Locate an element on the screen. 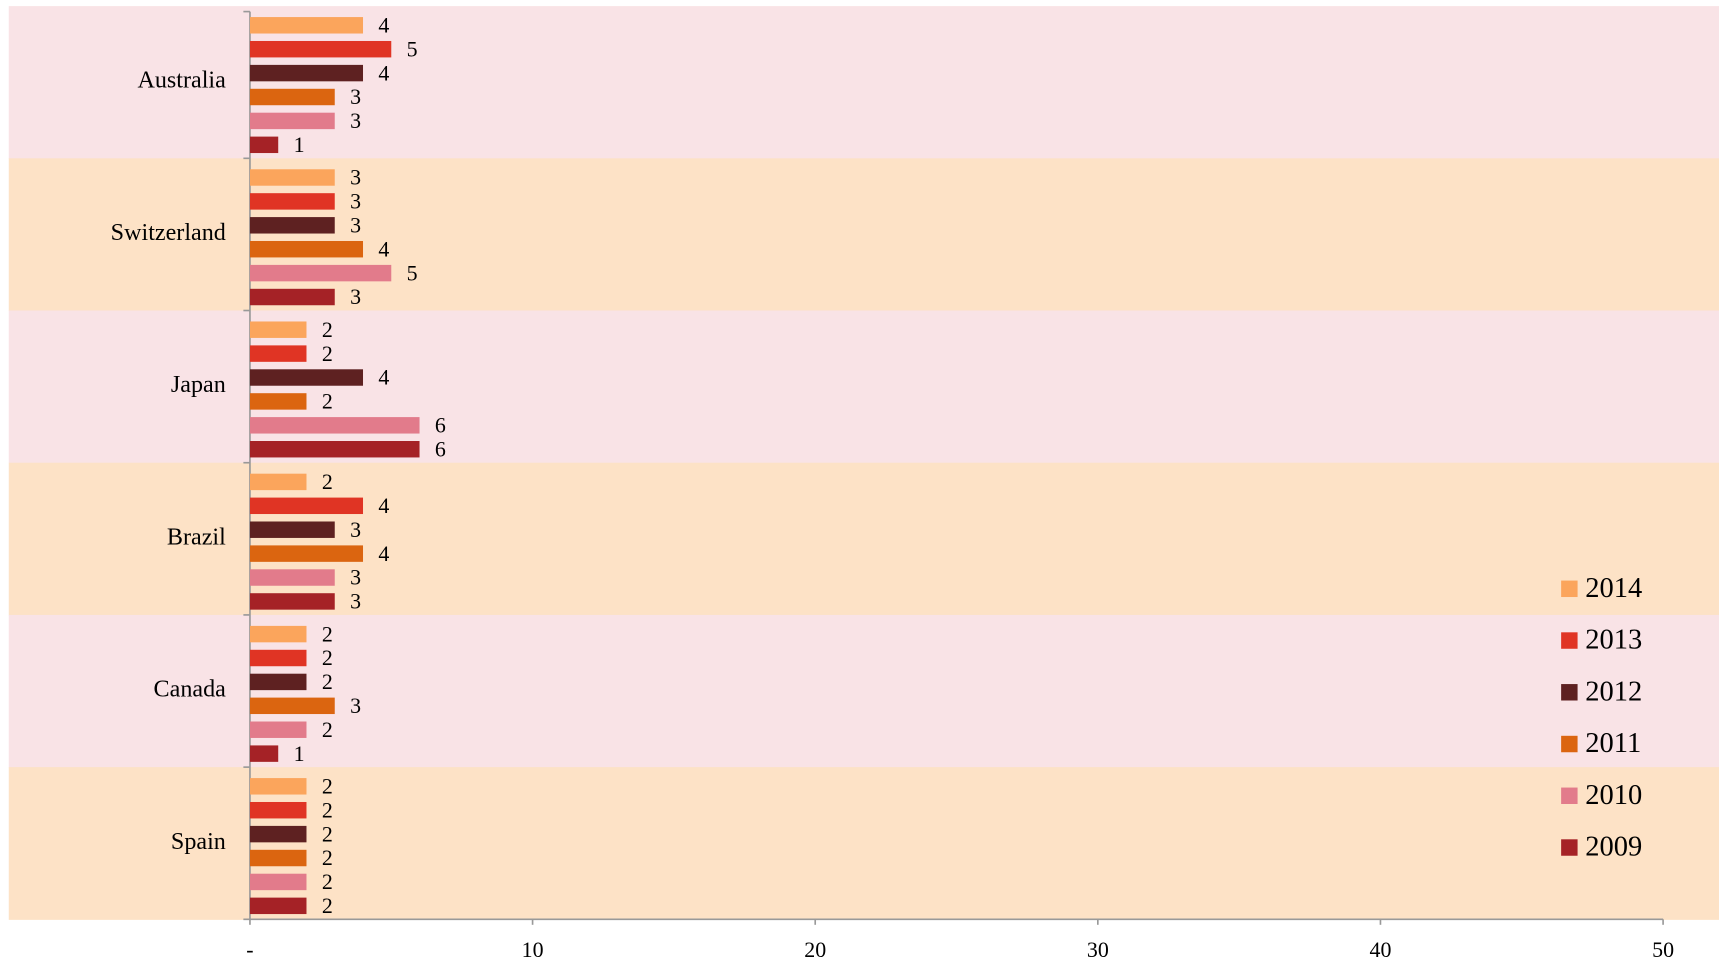 This screenshot has width=1719, height=966. category-label: Canada is located at coordinates (190, 690).